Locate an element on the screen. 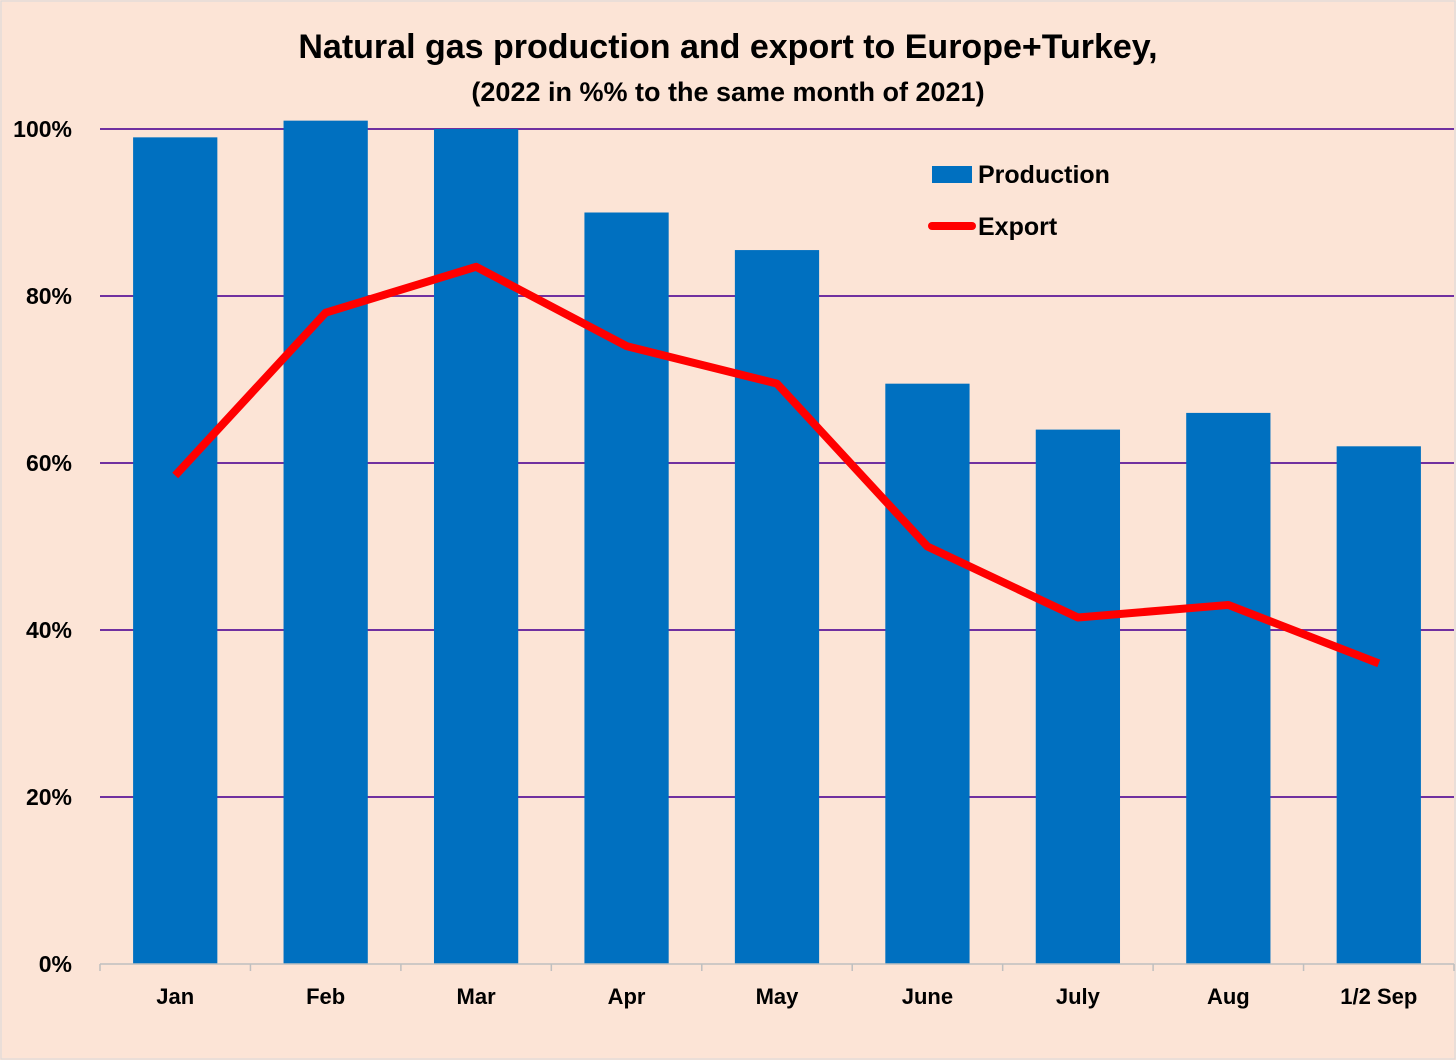 The height and width of the screenshot is (1060, 1456). chart-subtitle: (2022 in %% to the same month of 2021) is located at coordinates (727, 92).